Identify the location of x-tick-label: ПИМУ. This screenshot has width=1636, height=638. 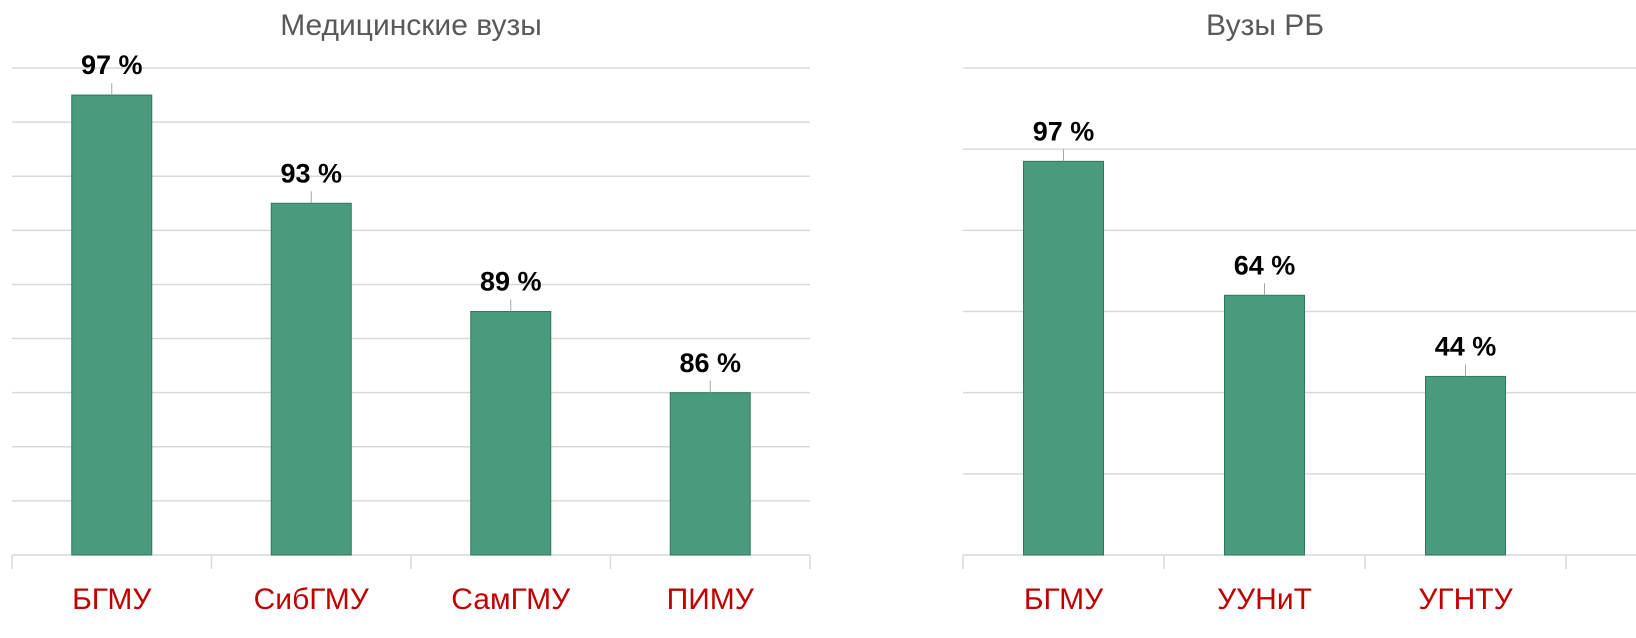
(711, 599).